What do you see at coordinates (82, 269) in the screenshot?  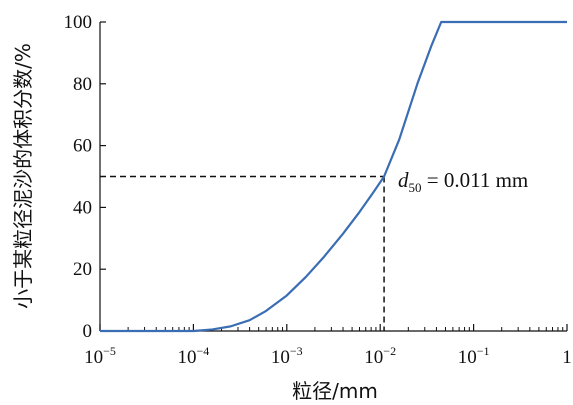 I see `y-tick-label: 20` at bounding box center [82, 269].